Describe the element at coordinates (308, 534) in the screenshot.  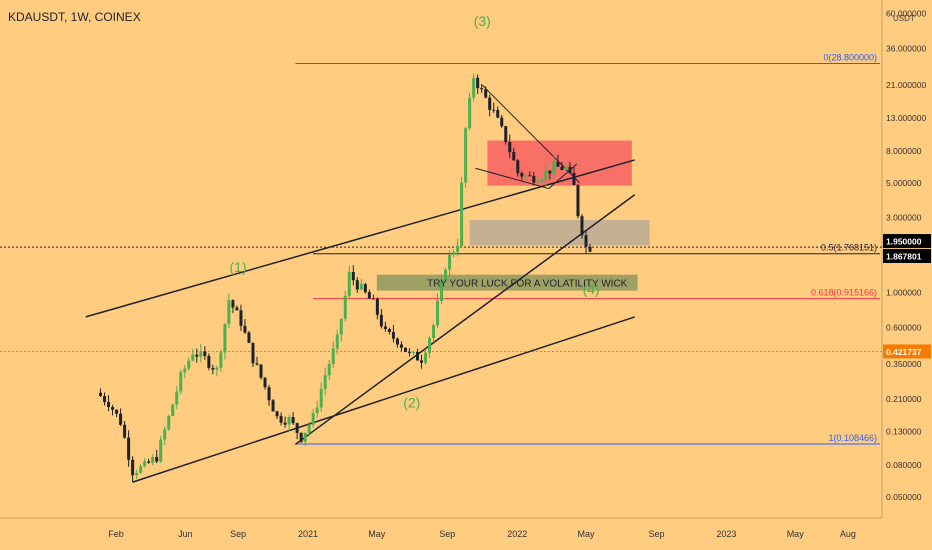
I see `x-tick-label: 2021` at that location.